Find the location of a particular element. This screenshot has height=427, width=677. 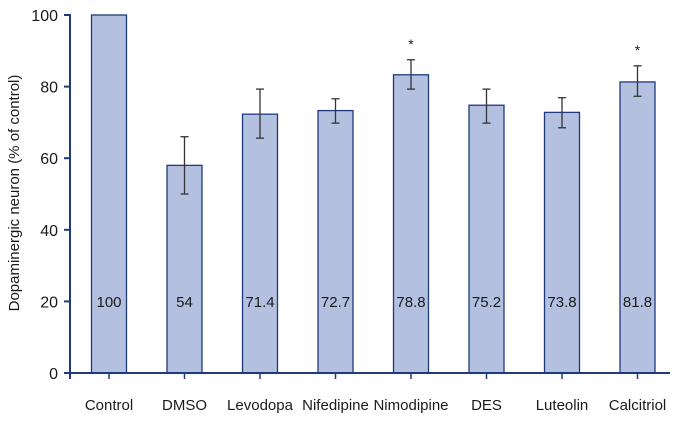

y-axis-label: Dopaminergic neuron (% of control) is located at coordinates (14, 193).